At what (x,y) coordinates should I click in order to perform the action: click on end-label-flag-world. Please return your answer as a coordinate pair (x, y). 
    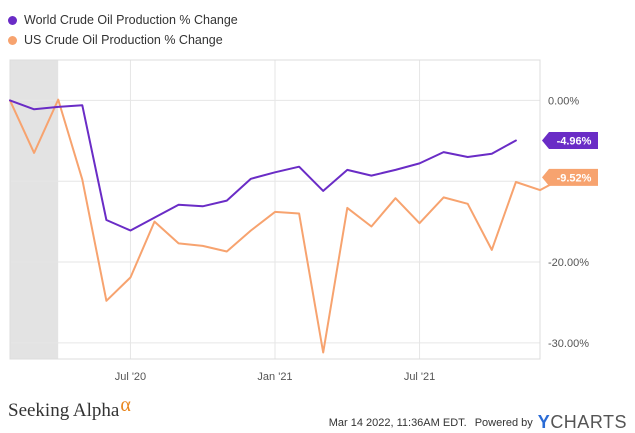
    Looking at the image, I should click on (570, 140).